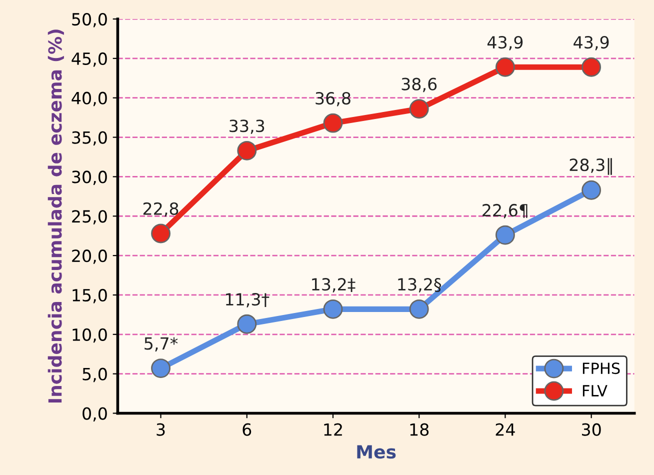 The width and height of the screenshot is (654, 475). Describe the element at coordinates (505, 429) in the screenshot. I see `x-tick-label: 24` at that location.